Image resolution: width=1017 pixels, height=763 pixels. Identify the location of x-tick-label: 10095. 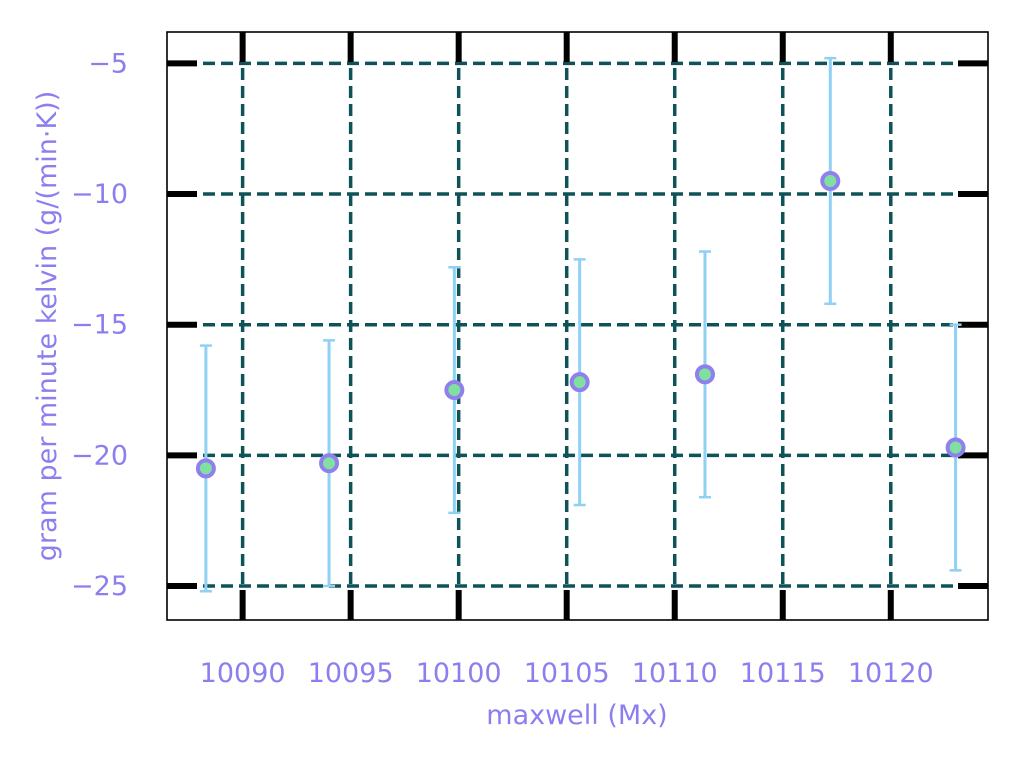
(351, 673).